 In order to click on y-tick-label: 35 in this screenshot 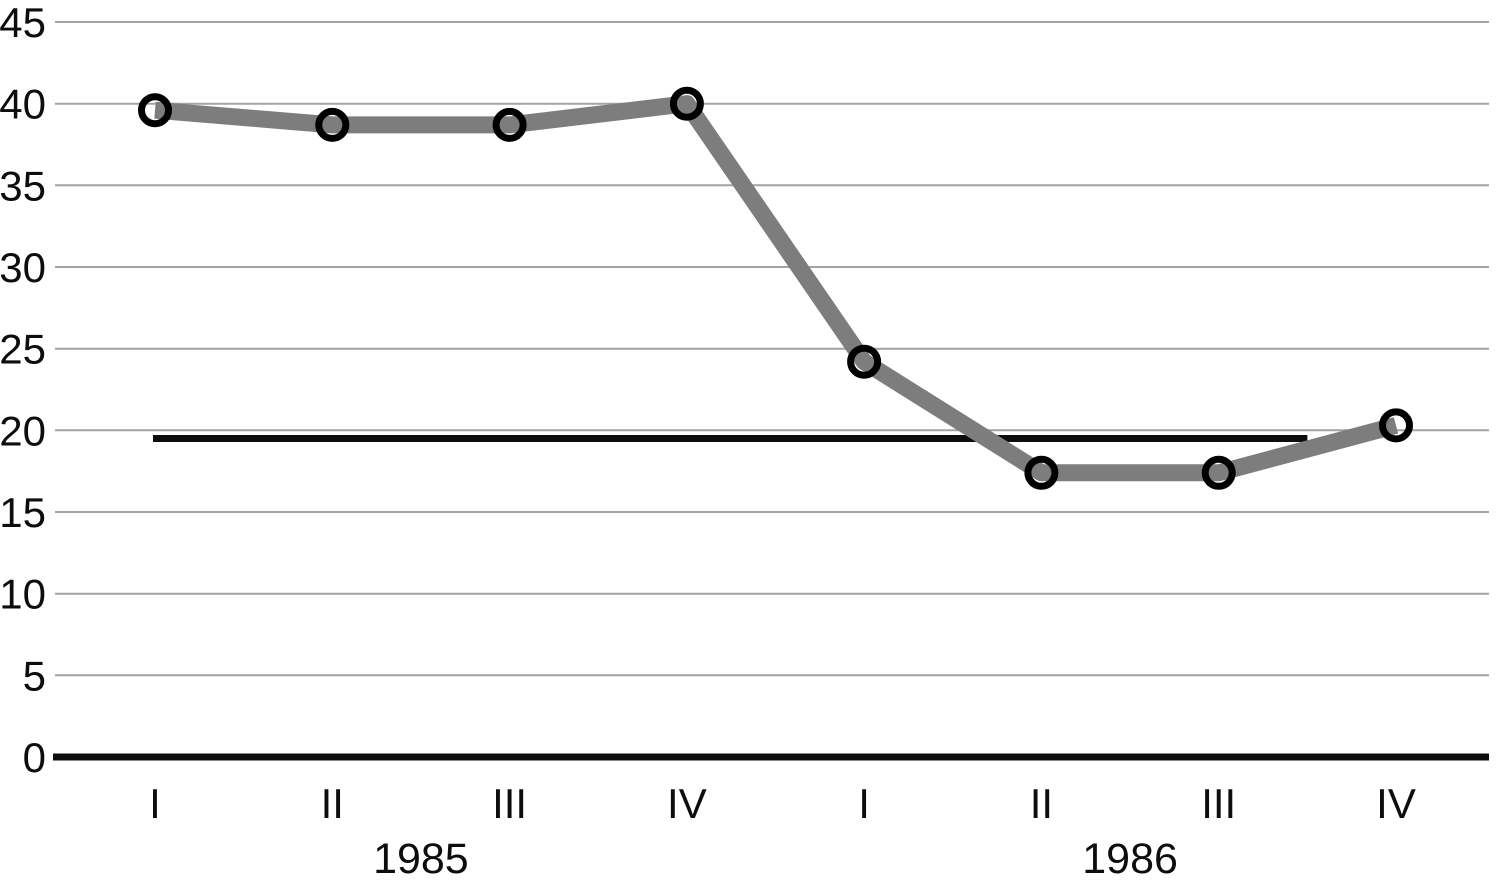, I will do `click(23, 185)`.